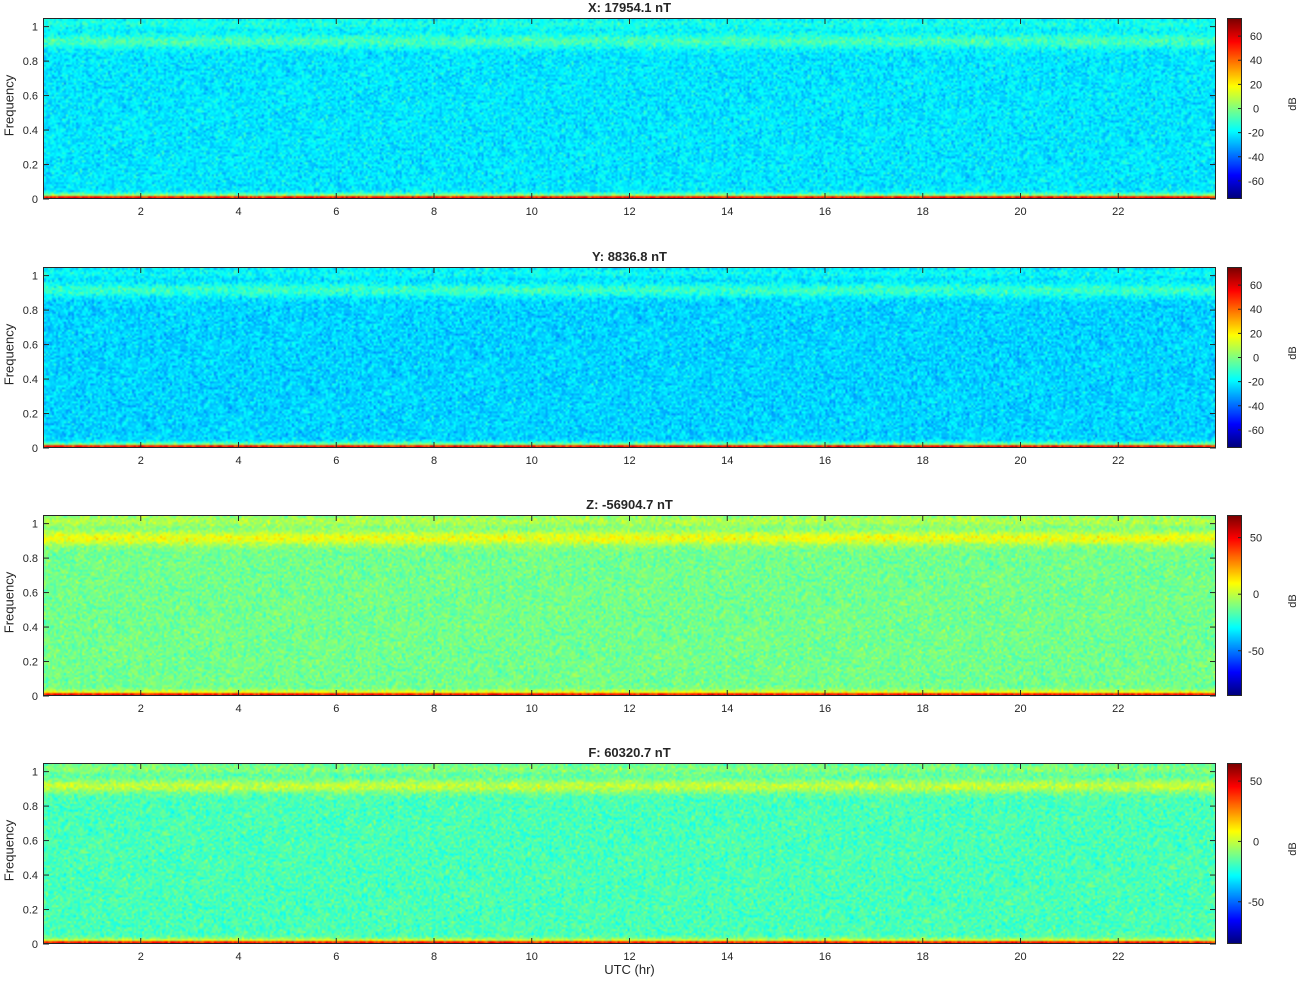 The width and height of the screenshot is (1297, 990). What do you see at coordinates (629, 969) in the screenshot?
I see `x-axis-label: UTC (hr)` at bounding box center [629, 969].